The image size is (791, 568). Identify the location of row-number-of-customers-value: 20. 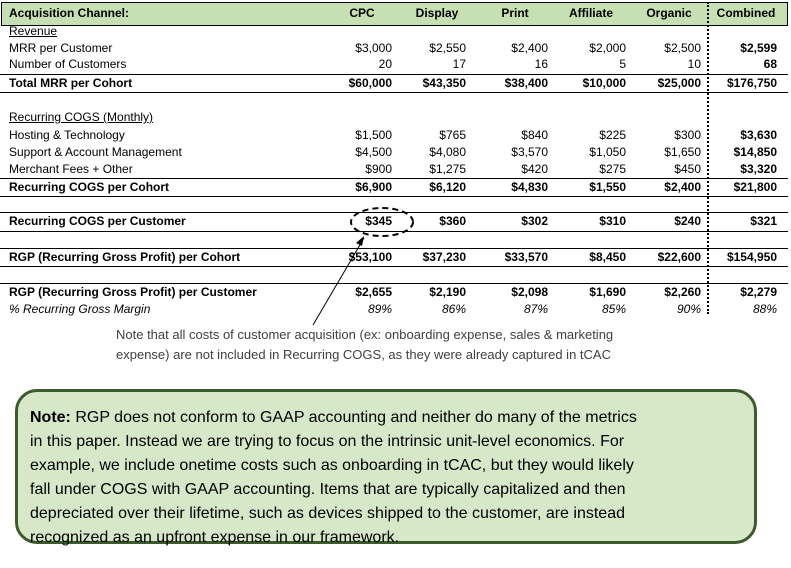
(385, 64).